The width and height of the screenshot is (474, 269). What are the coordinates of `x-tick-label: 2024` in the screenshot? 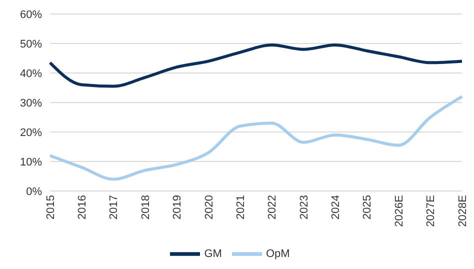 It's located at (336, 207).